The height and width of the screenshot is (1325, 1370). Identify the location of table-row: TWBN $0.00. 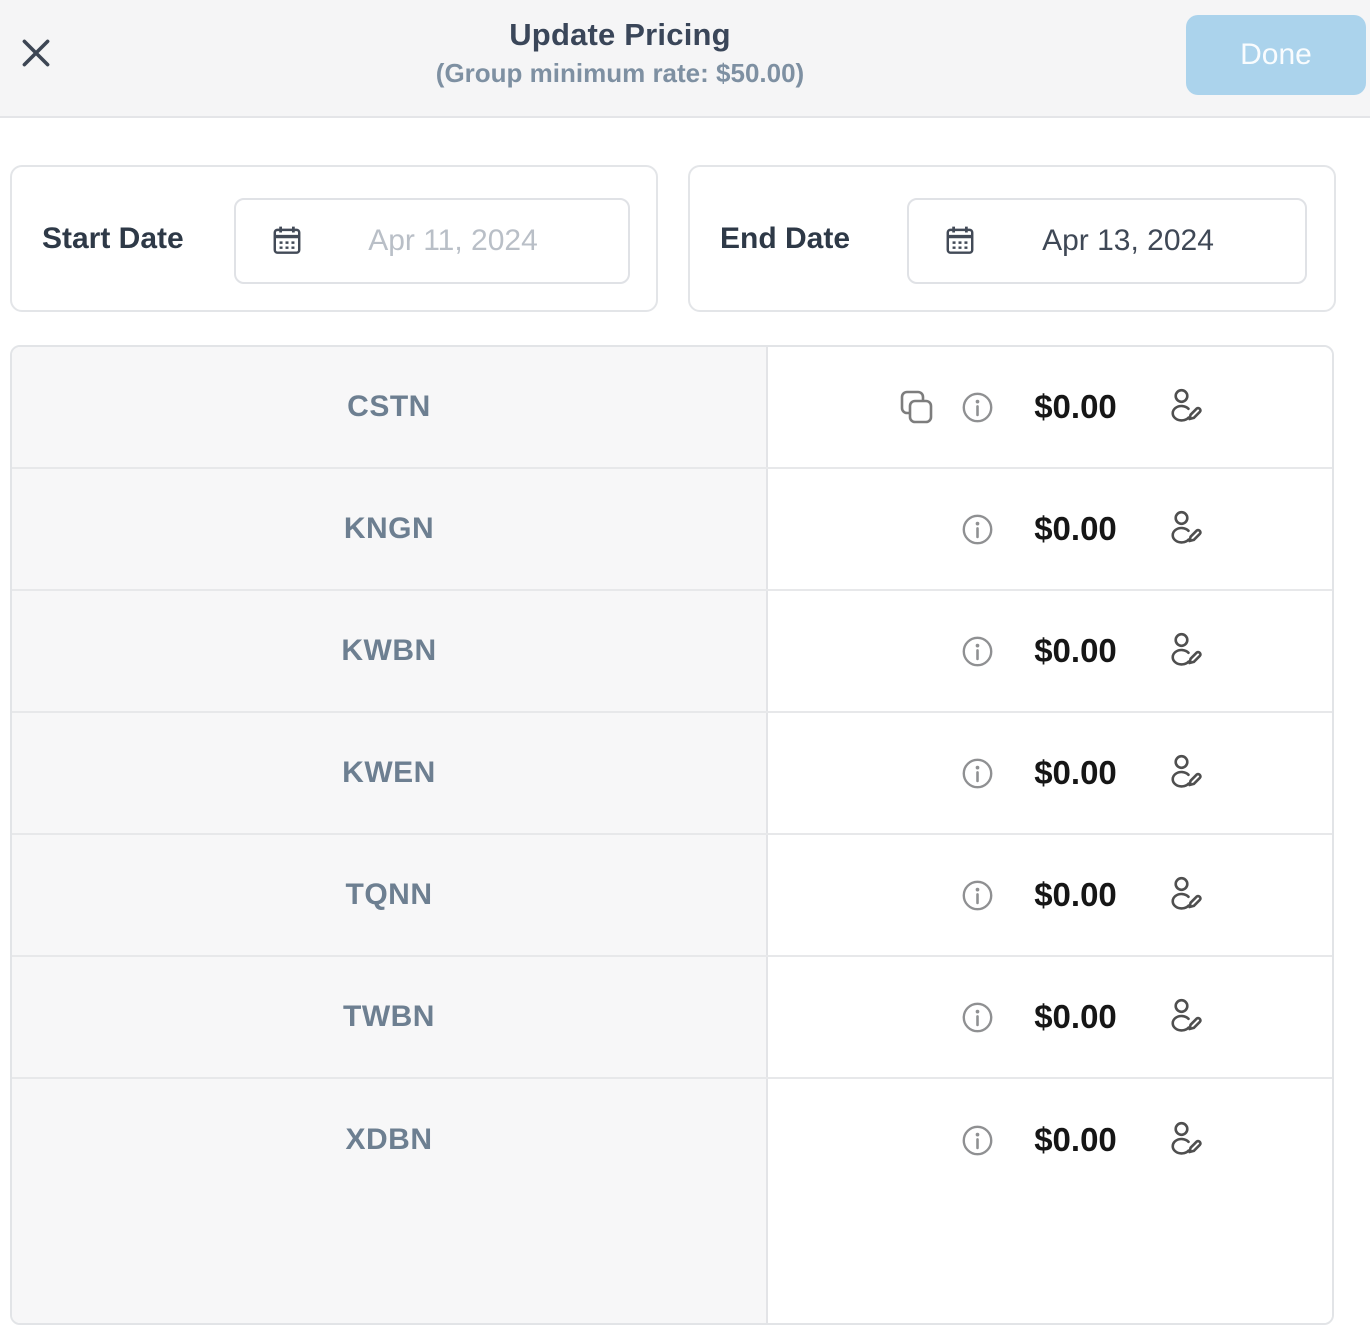
(672, 1018).